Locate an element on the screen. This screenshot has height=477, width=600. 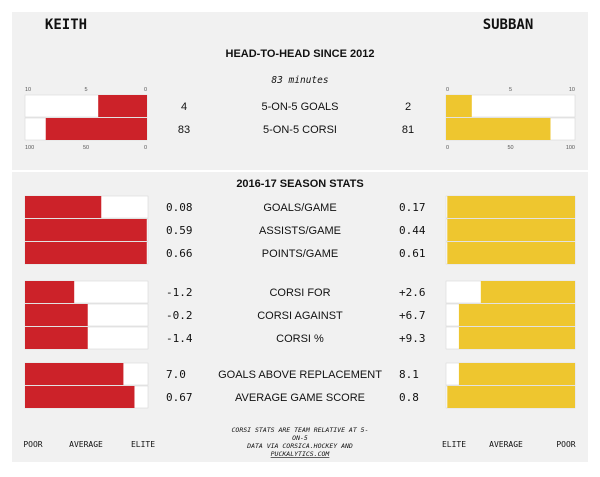
season-left-value: 0.67 is located at coordinates (179, 397).